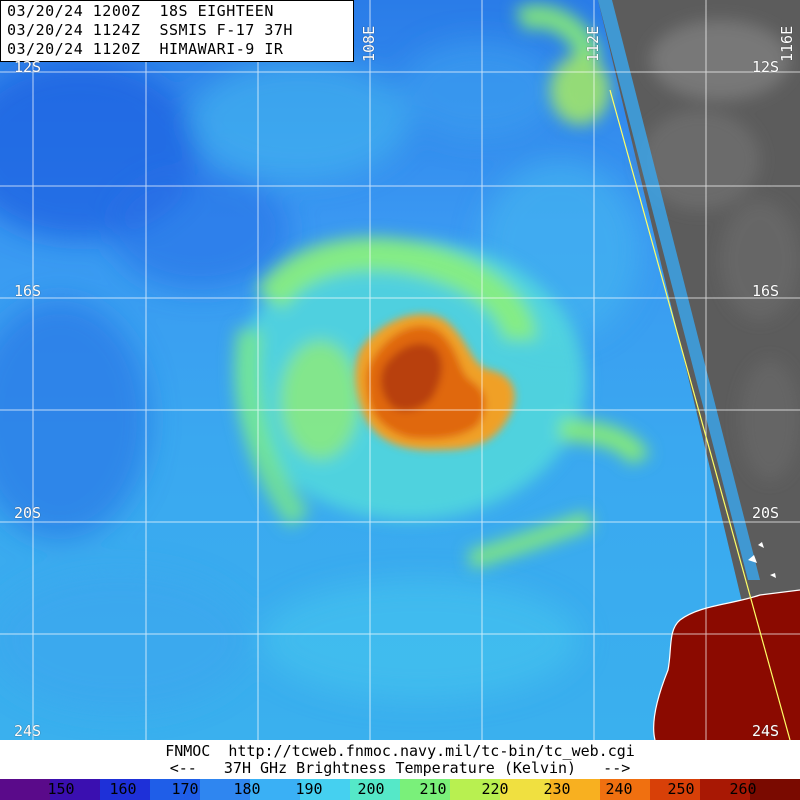 This screenshot has height=800, width=800. What do you see at coordinates (371, 789) in the screenshot?
I see `colorbar-tick-label: 200` at bounding box center [371, 789].